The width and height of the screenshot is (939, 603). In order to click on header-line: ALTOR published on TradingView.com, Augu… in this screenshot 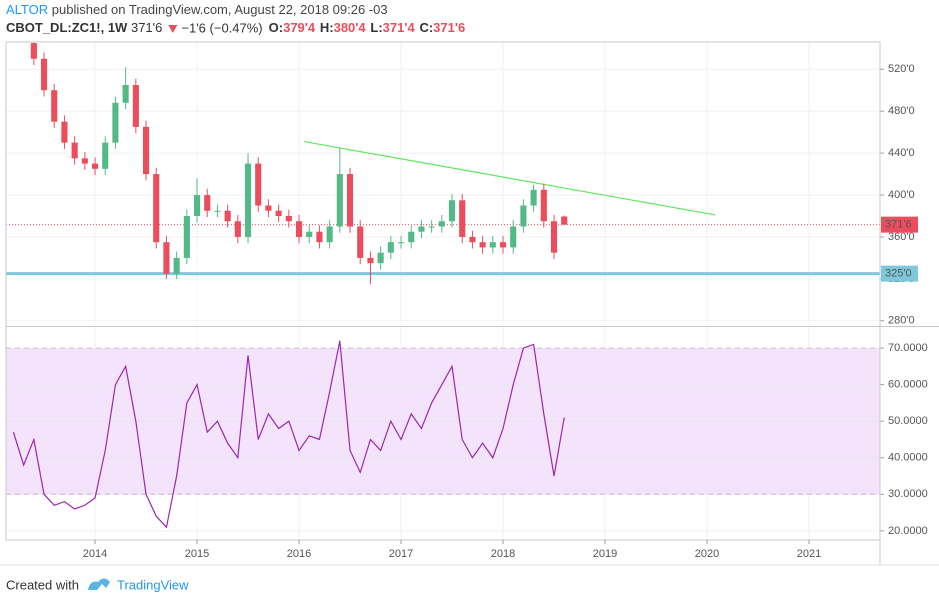, I will do `click(197, 9)`.